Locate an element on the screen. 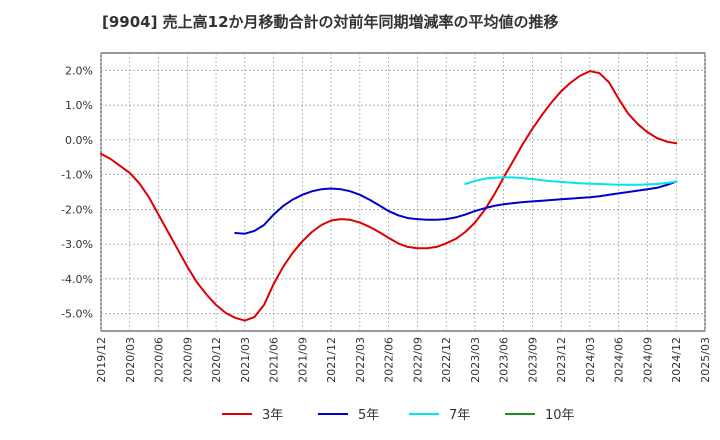 The image size is (720, 440). x-tick-label: 2024/03 is located at coordinates (590, 360).